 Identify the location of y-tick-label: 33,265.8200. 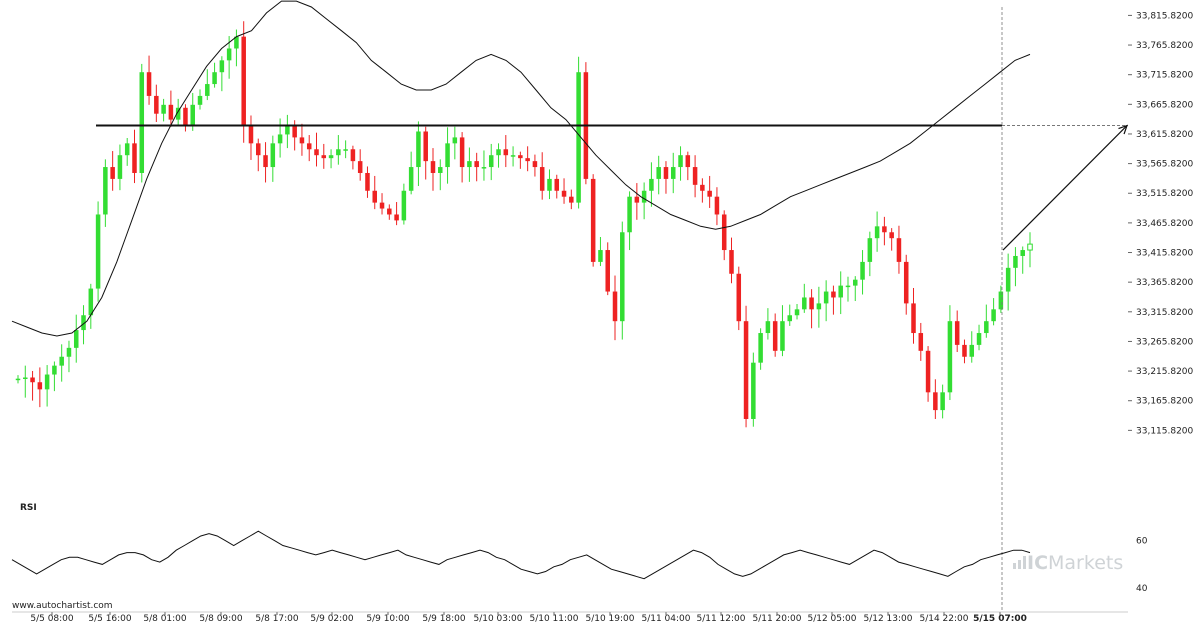
(1165, 342).